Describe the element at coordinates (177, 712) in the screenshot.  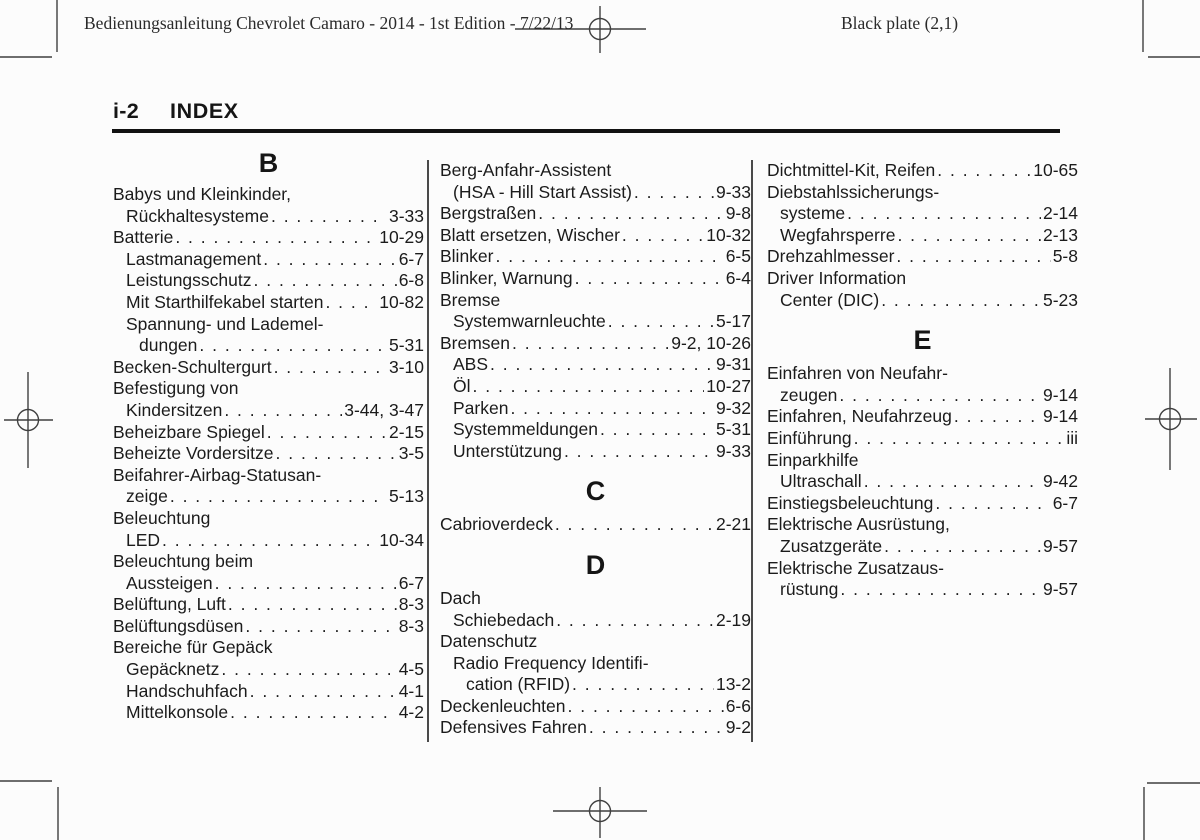
I see `entry-text: Mittelkonsole` at that location.